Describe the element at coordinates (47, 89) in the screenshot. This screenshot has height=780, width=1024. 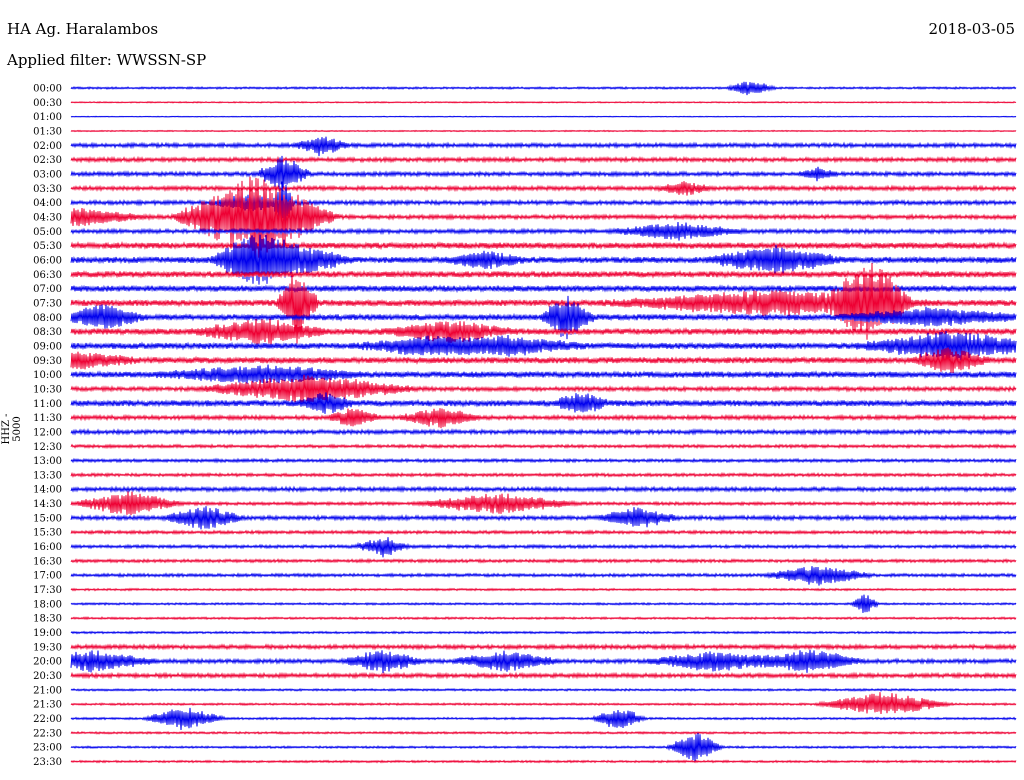
I see `row-time-label: 00:00` at that location.